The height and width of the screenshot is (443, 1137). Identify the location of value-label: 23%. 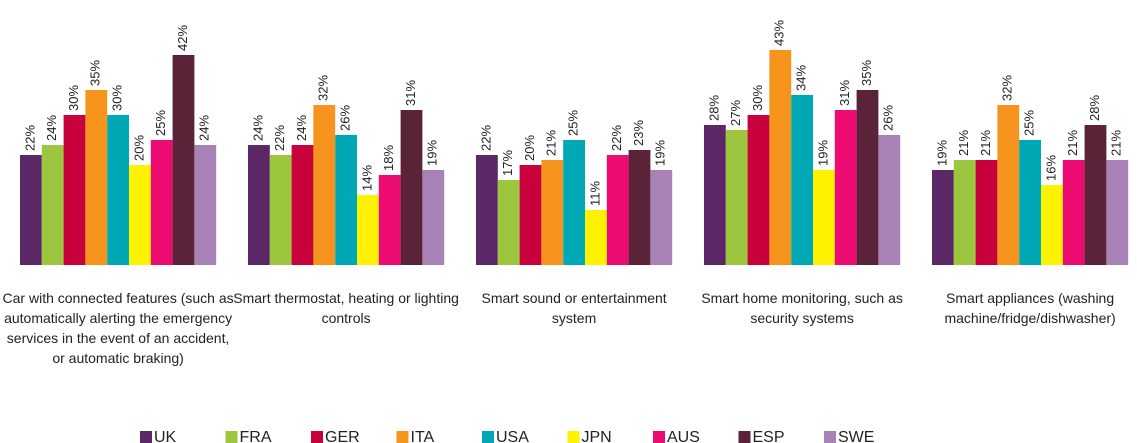
(638, 133).